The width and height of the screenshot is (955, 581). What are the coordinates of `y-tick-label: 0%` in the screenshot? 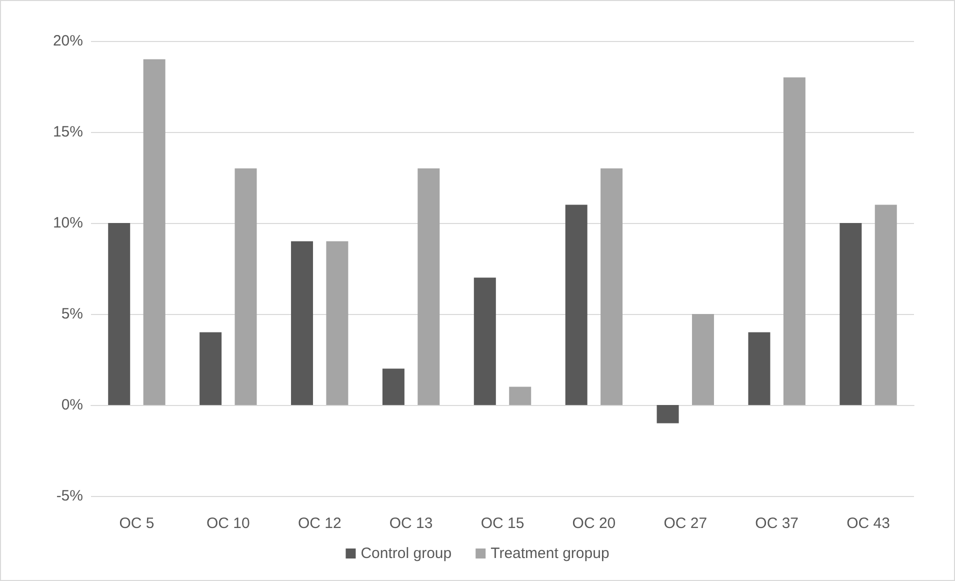 It's located at (72, 405).